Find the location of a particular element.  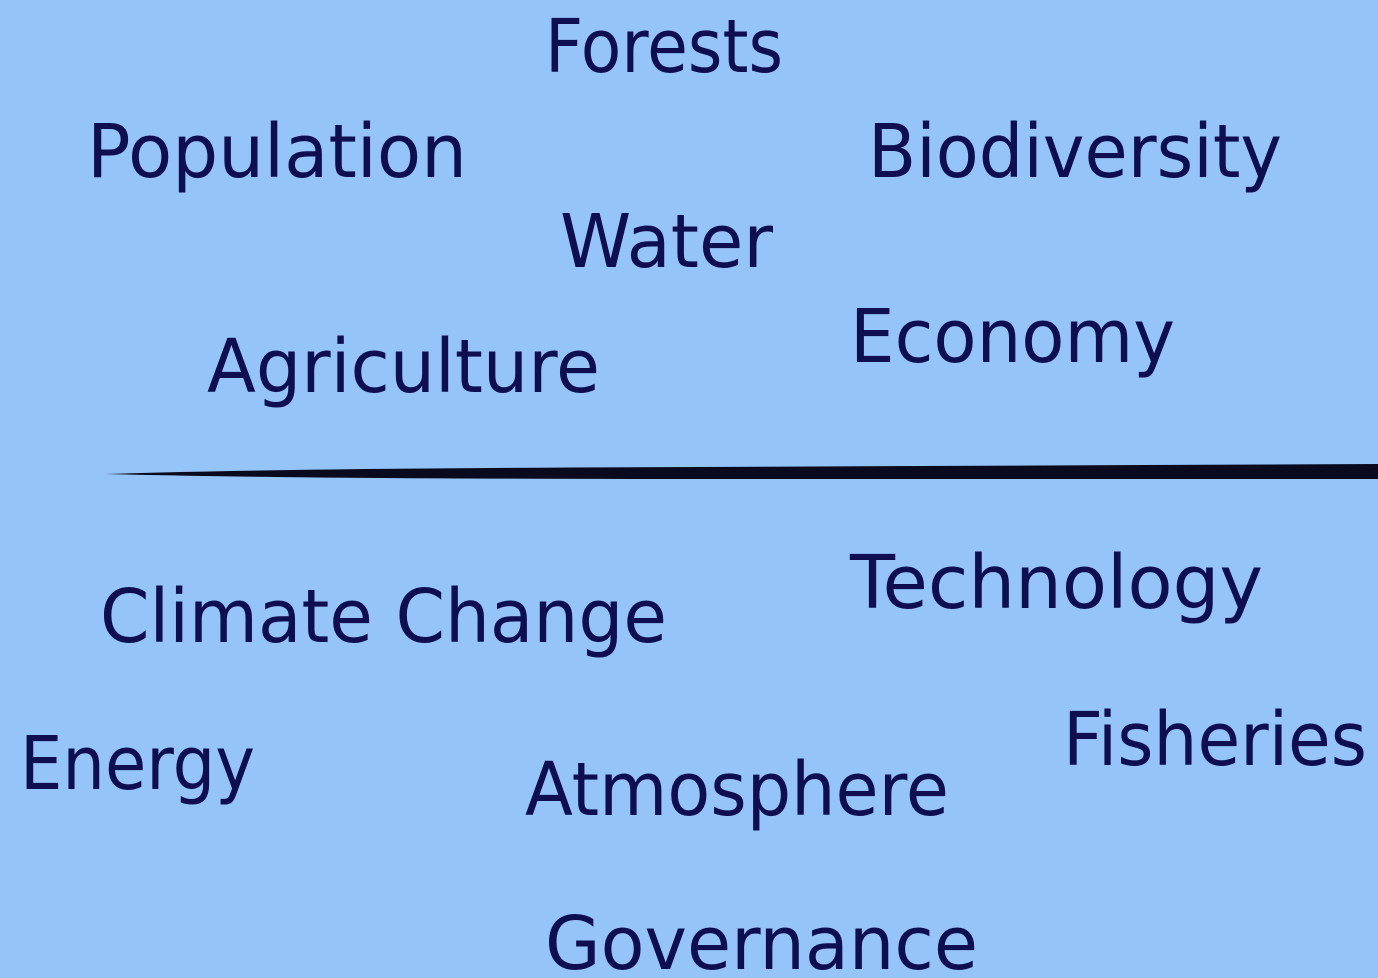

topic-word: Forests is located at coordinates (664, 47).